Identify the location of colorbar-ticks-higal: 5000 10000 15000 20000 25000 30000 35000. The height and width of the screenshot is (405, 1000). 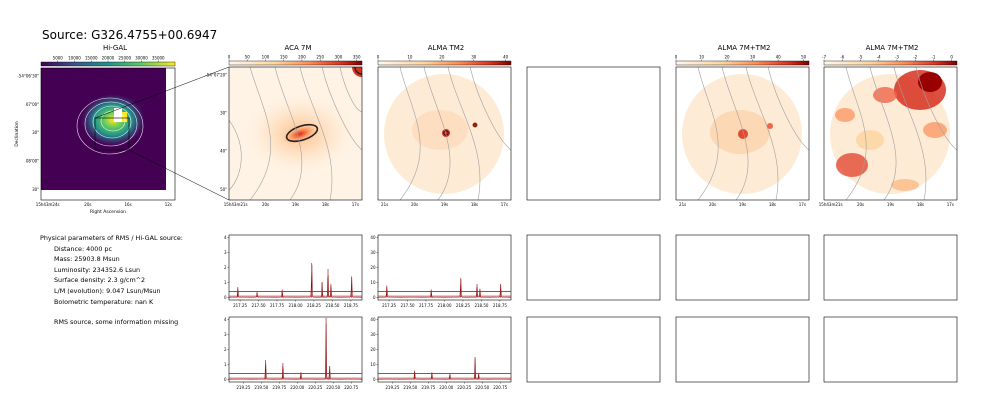
(109, 59).